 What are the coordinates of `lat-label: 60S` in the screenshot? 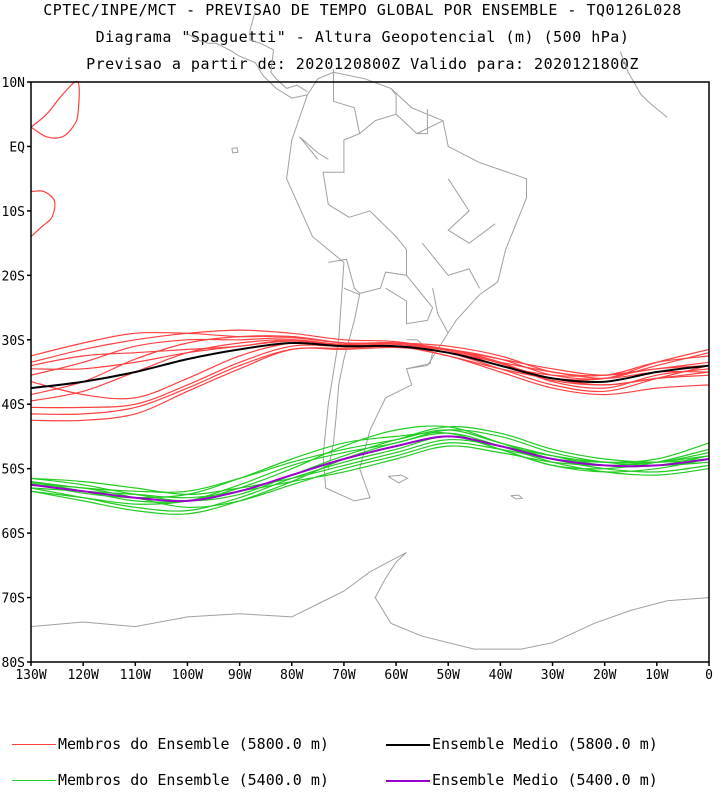 It's located at (13, 534).